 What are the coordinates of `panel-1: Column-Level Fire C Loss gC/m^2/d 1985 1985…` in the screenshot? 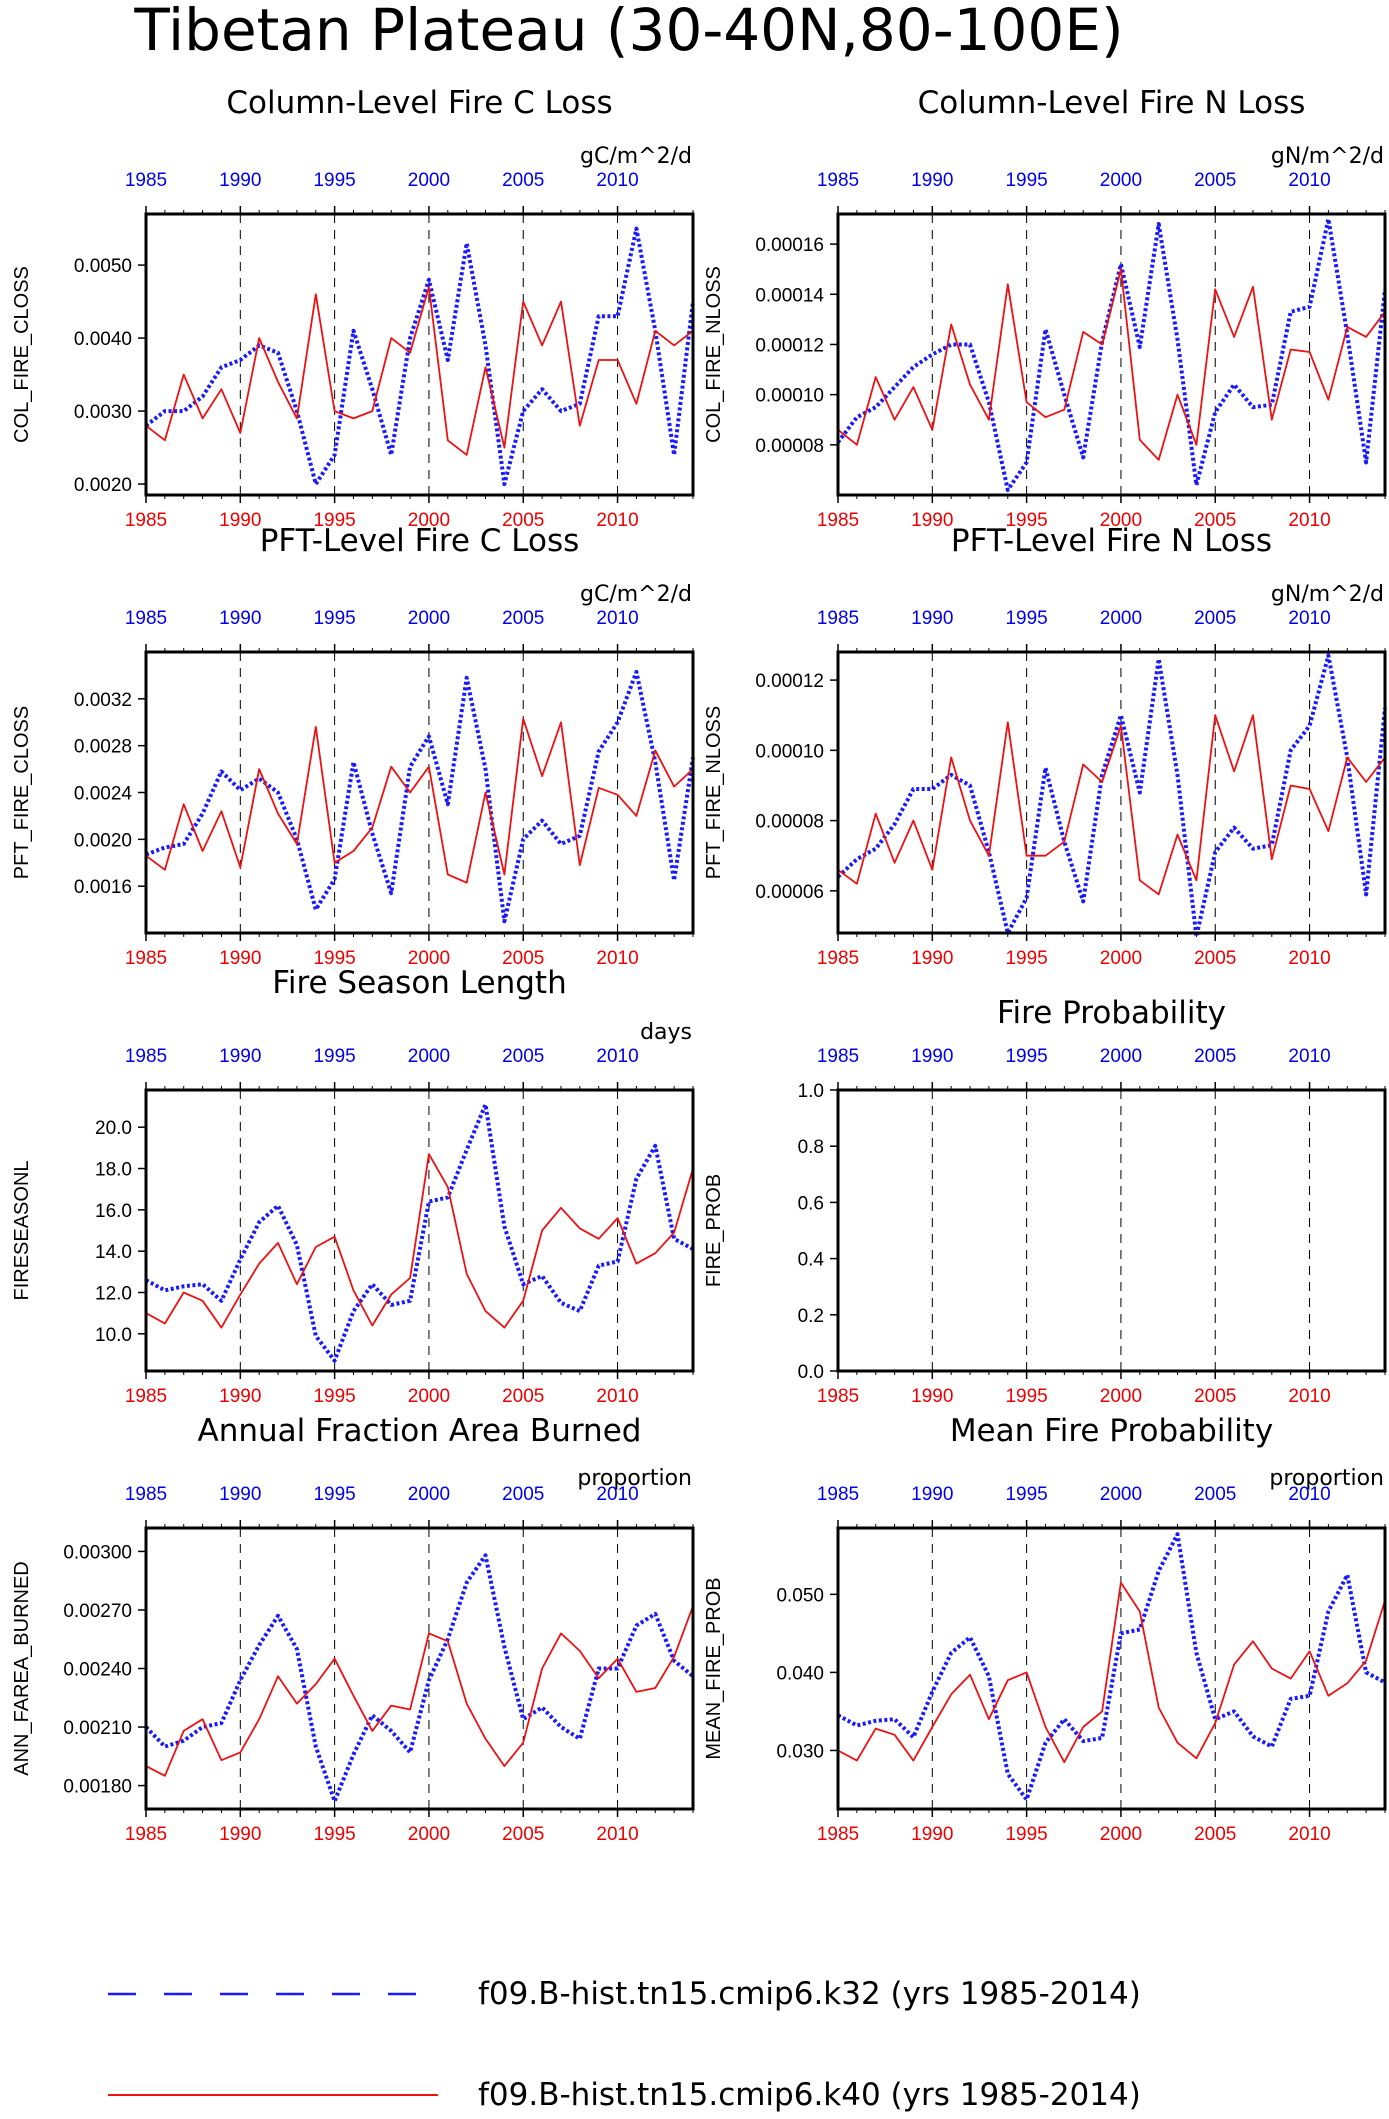 It's located at (353, 308).